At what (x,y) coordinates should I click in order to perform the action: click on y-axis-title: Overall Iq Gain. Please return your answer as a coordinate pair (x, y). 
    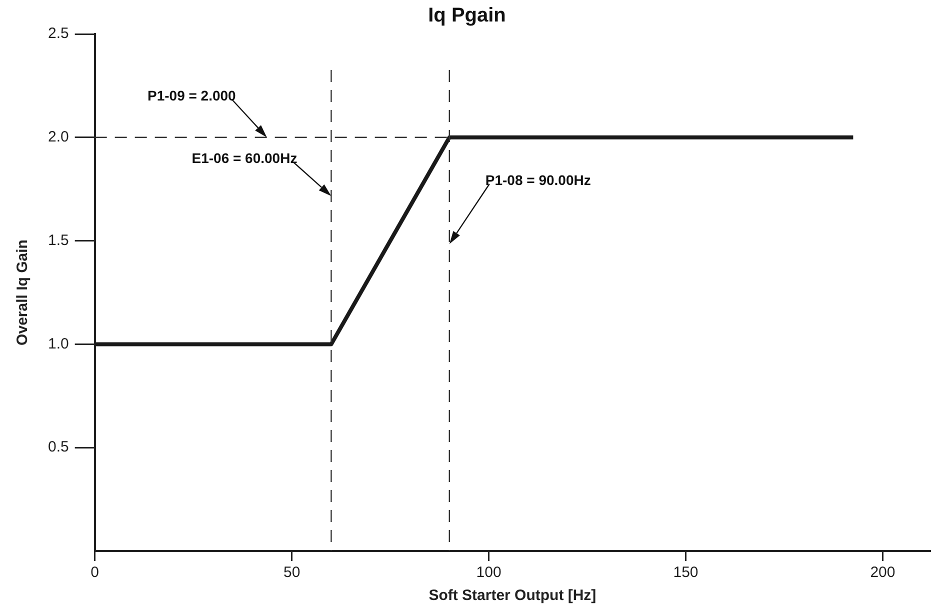
    Looking at the image, I should click on (23, 293).